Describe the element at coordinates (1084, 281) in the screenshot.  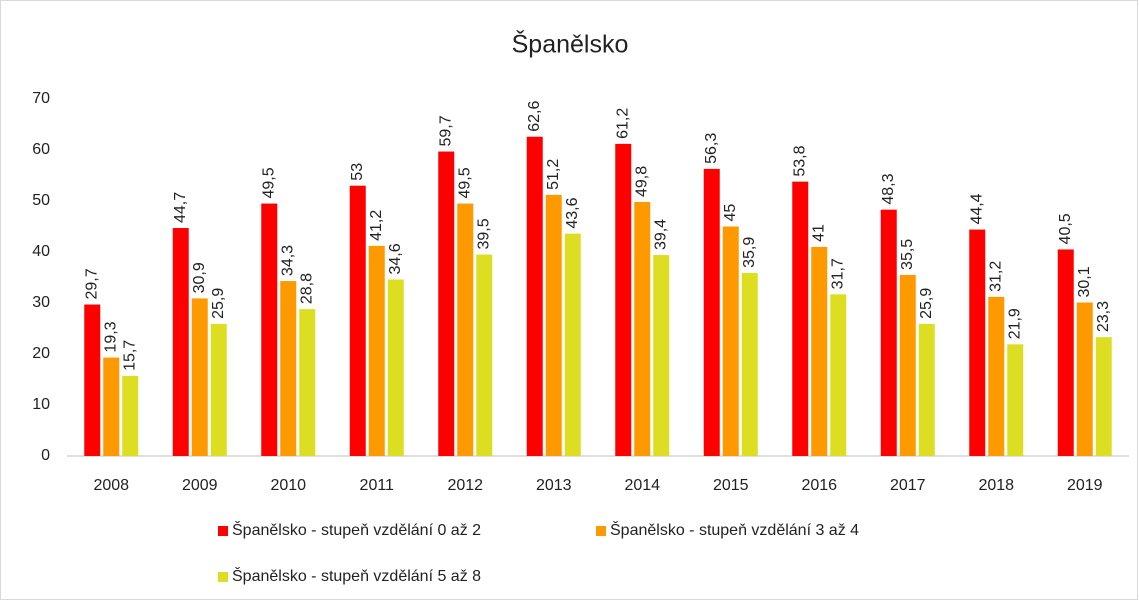
I see `data-label: 30,1` at that location.